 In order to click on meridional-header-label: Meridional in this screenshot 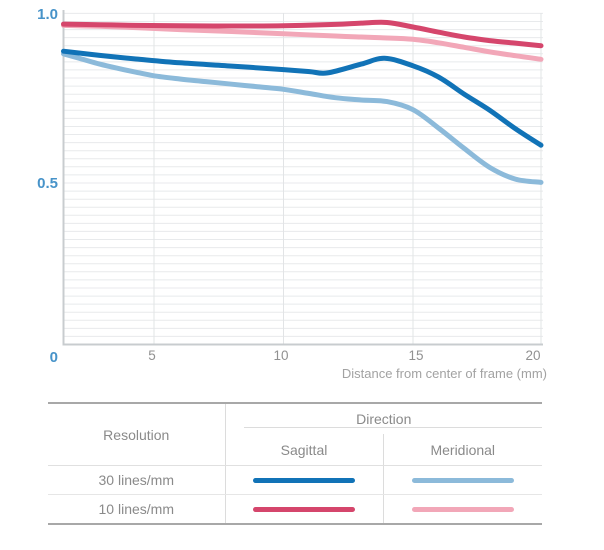, I will do `click(463, 449)`.